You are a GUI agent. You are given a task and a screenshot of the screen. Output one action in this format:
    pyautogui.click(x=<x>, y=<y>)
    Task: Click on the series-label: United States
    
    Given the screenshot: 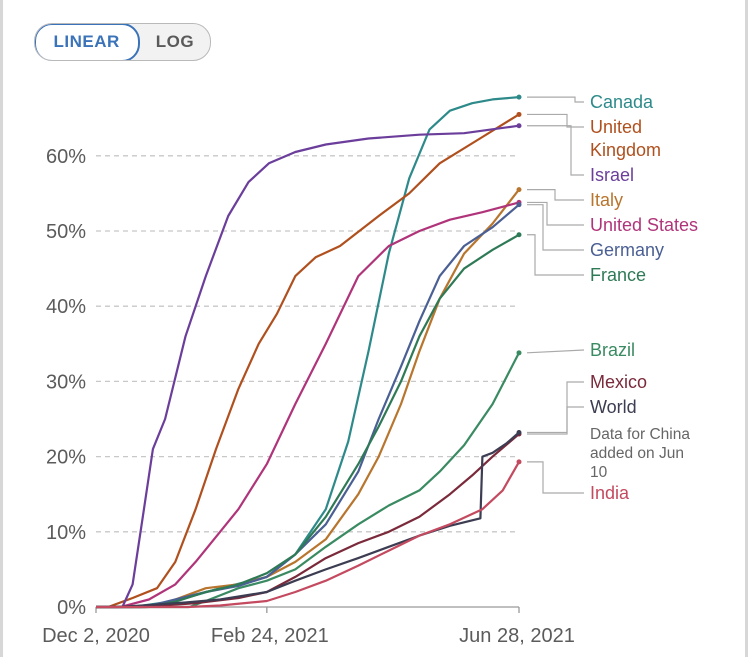 What is the action you would take?
    pyautogui.click(x=644, y=225)
    